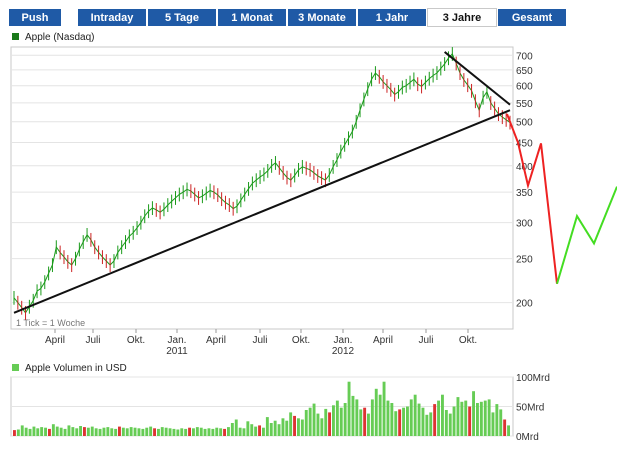  I want to click on projection-up-line, so click(586, 235).